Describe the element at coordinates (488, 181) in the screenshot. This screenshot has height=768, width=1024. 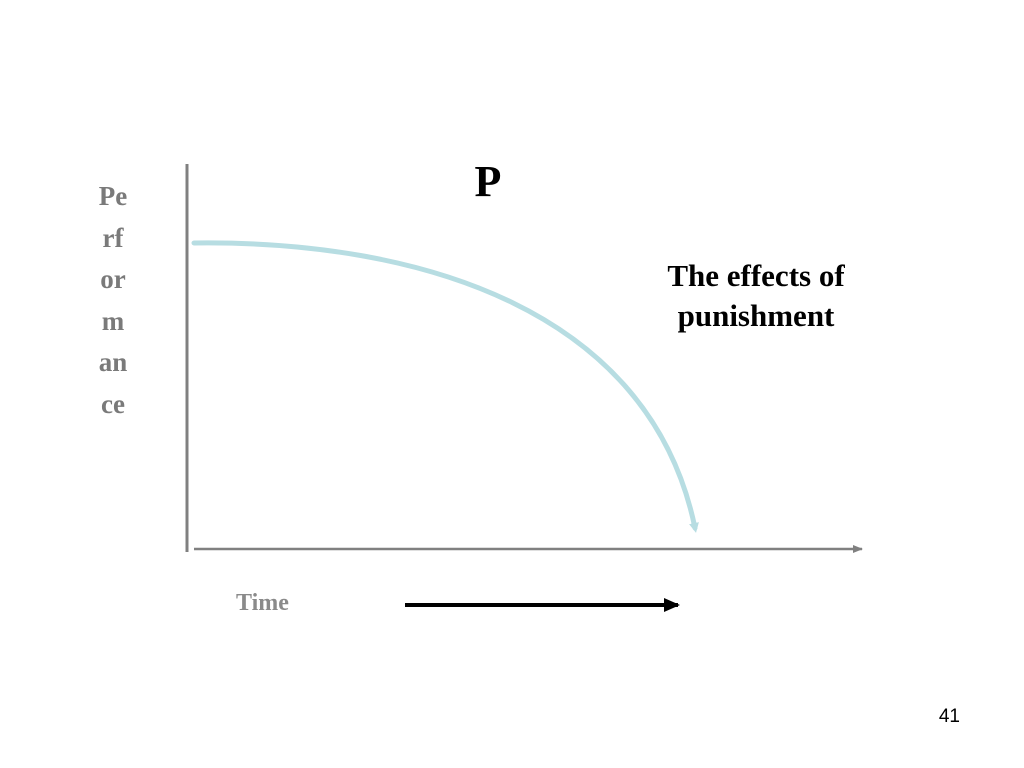
I see `diagram-title: P` at that location.